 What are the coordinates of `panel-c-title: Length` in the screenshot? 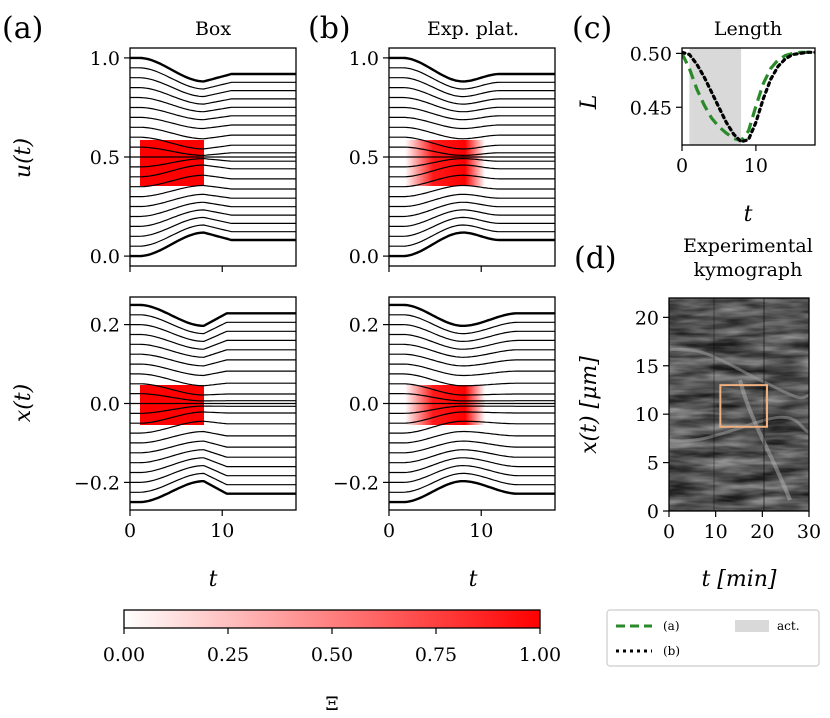 It's located at (748, 29).